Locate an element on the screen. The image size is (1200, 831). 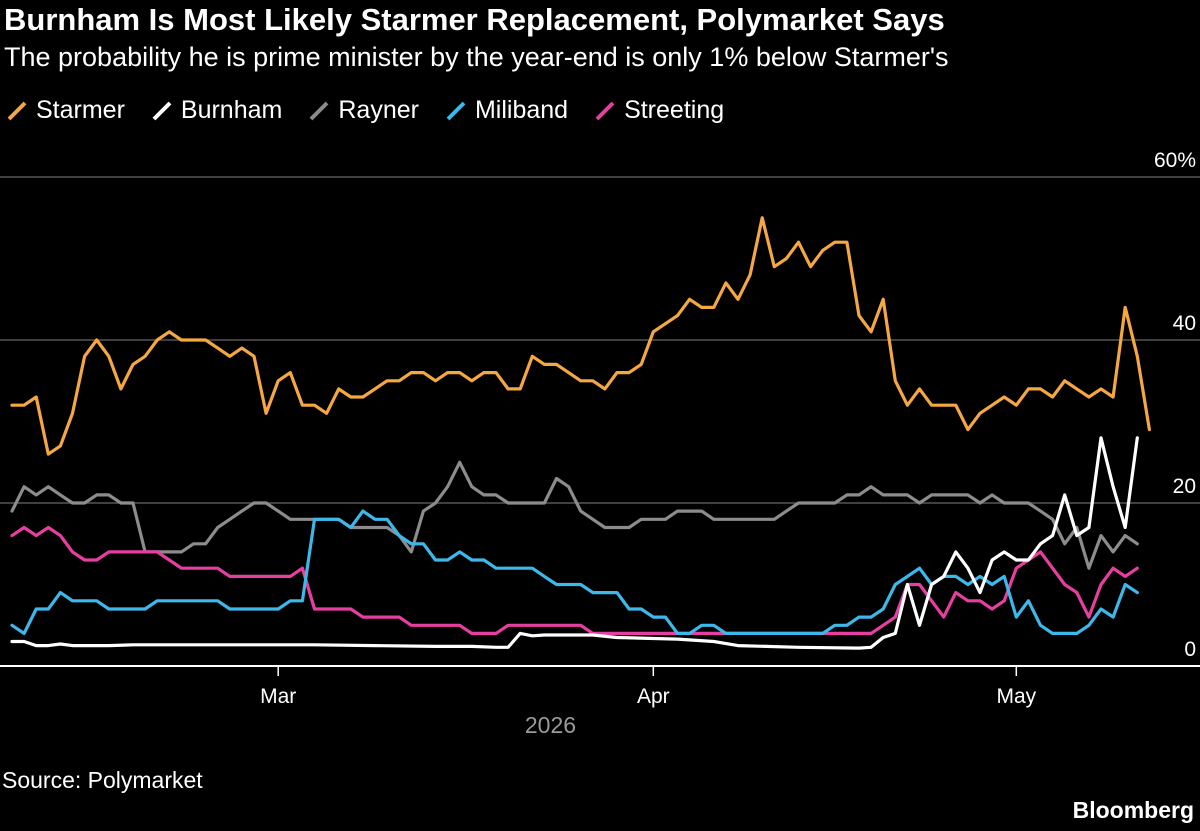
legend-item-burnham: Burnham is located at coordinates (216, 110).